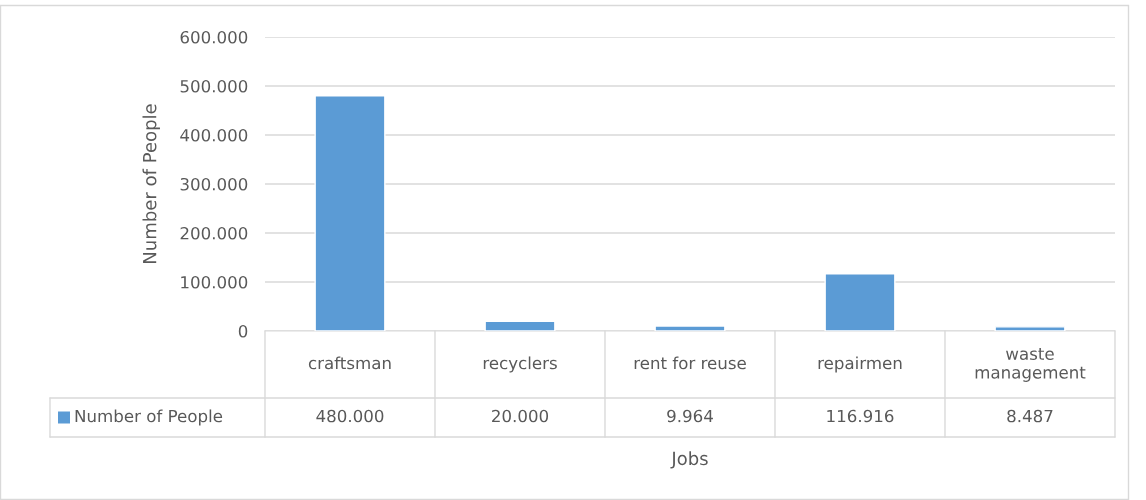 The width and height of the screenshot is (1146, 500). What do you see at coordinates (151, 183) in the screenshot?
I see `y-axis-title: Number of People` at bounding box center [151, 183].